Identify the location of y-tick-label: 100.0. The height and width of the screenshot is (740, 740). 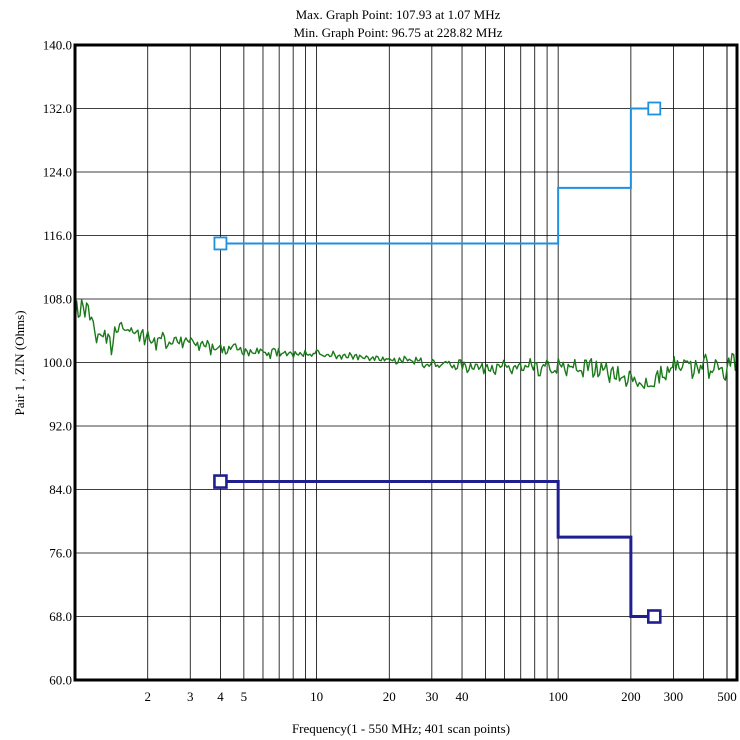
(57, 362).